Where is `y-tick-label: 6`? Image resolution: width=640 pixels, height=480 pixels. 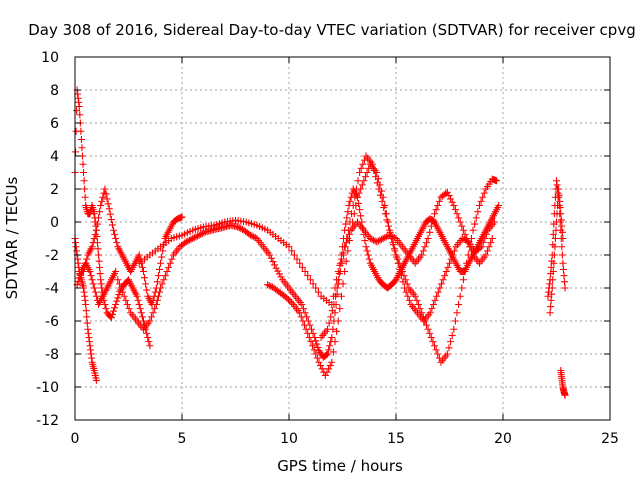 y-tick-label: 6 is located at coordinates (54, 124).